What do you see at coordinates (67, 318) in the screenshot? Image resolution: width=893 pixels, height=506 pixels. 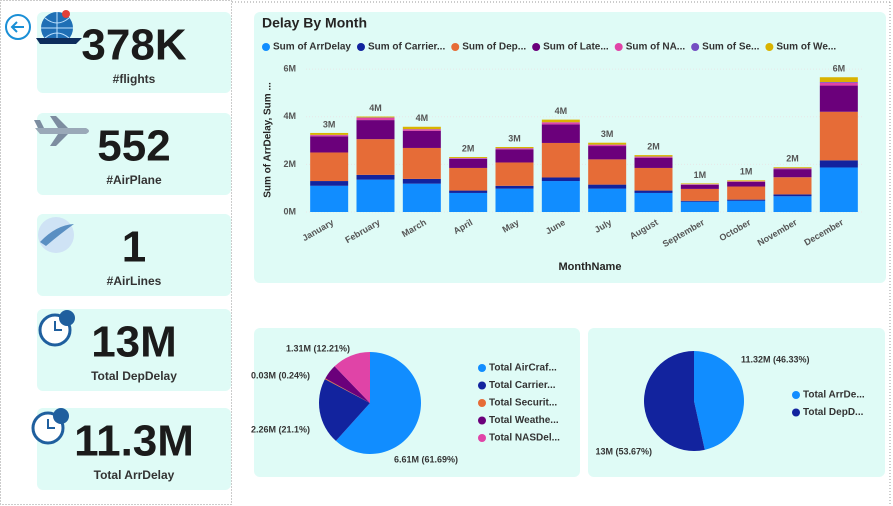 I see `alert` at bounding box center [67, 318].